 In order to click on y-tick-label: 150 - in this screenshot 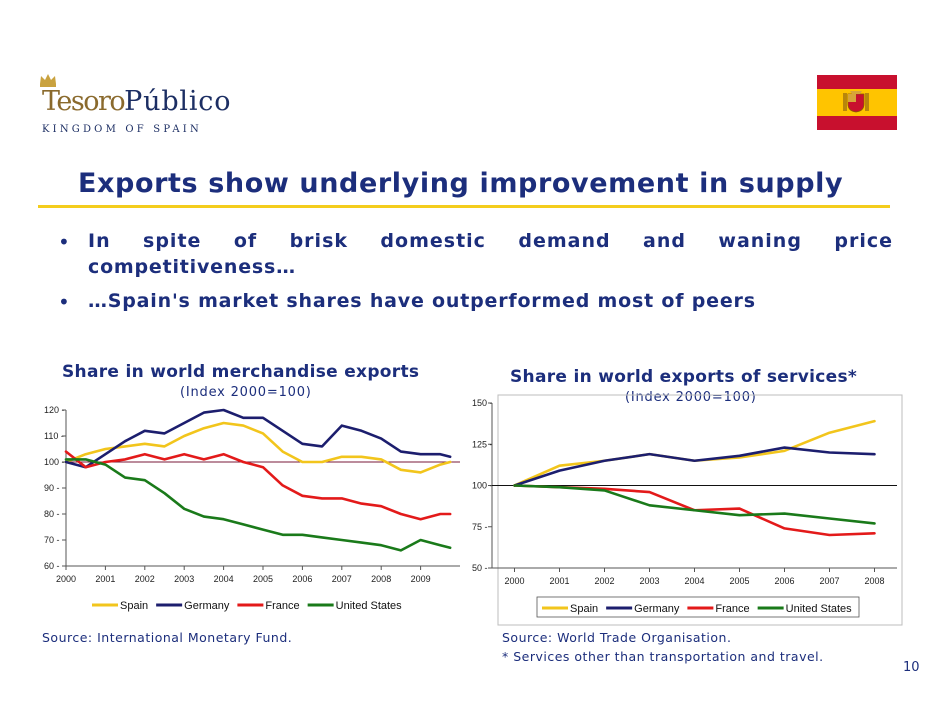, I will do `click(482, 403)`.